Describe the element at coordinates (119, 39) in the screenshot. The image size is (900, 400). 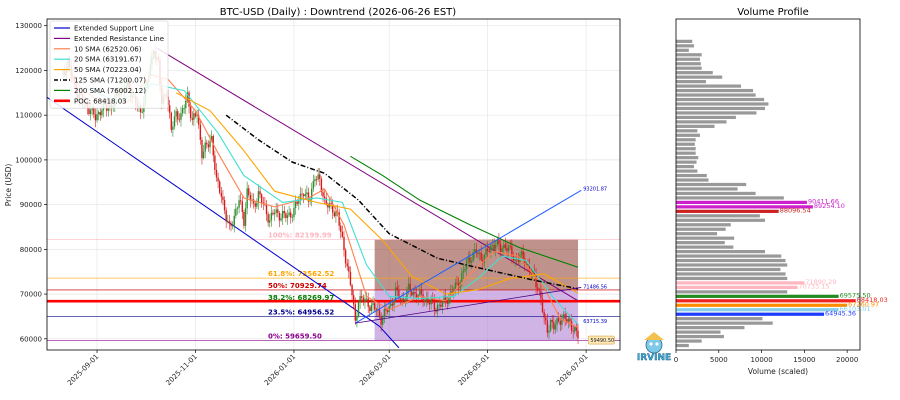
I see `legend-label: Extended Resistance Line` at that location.